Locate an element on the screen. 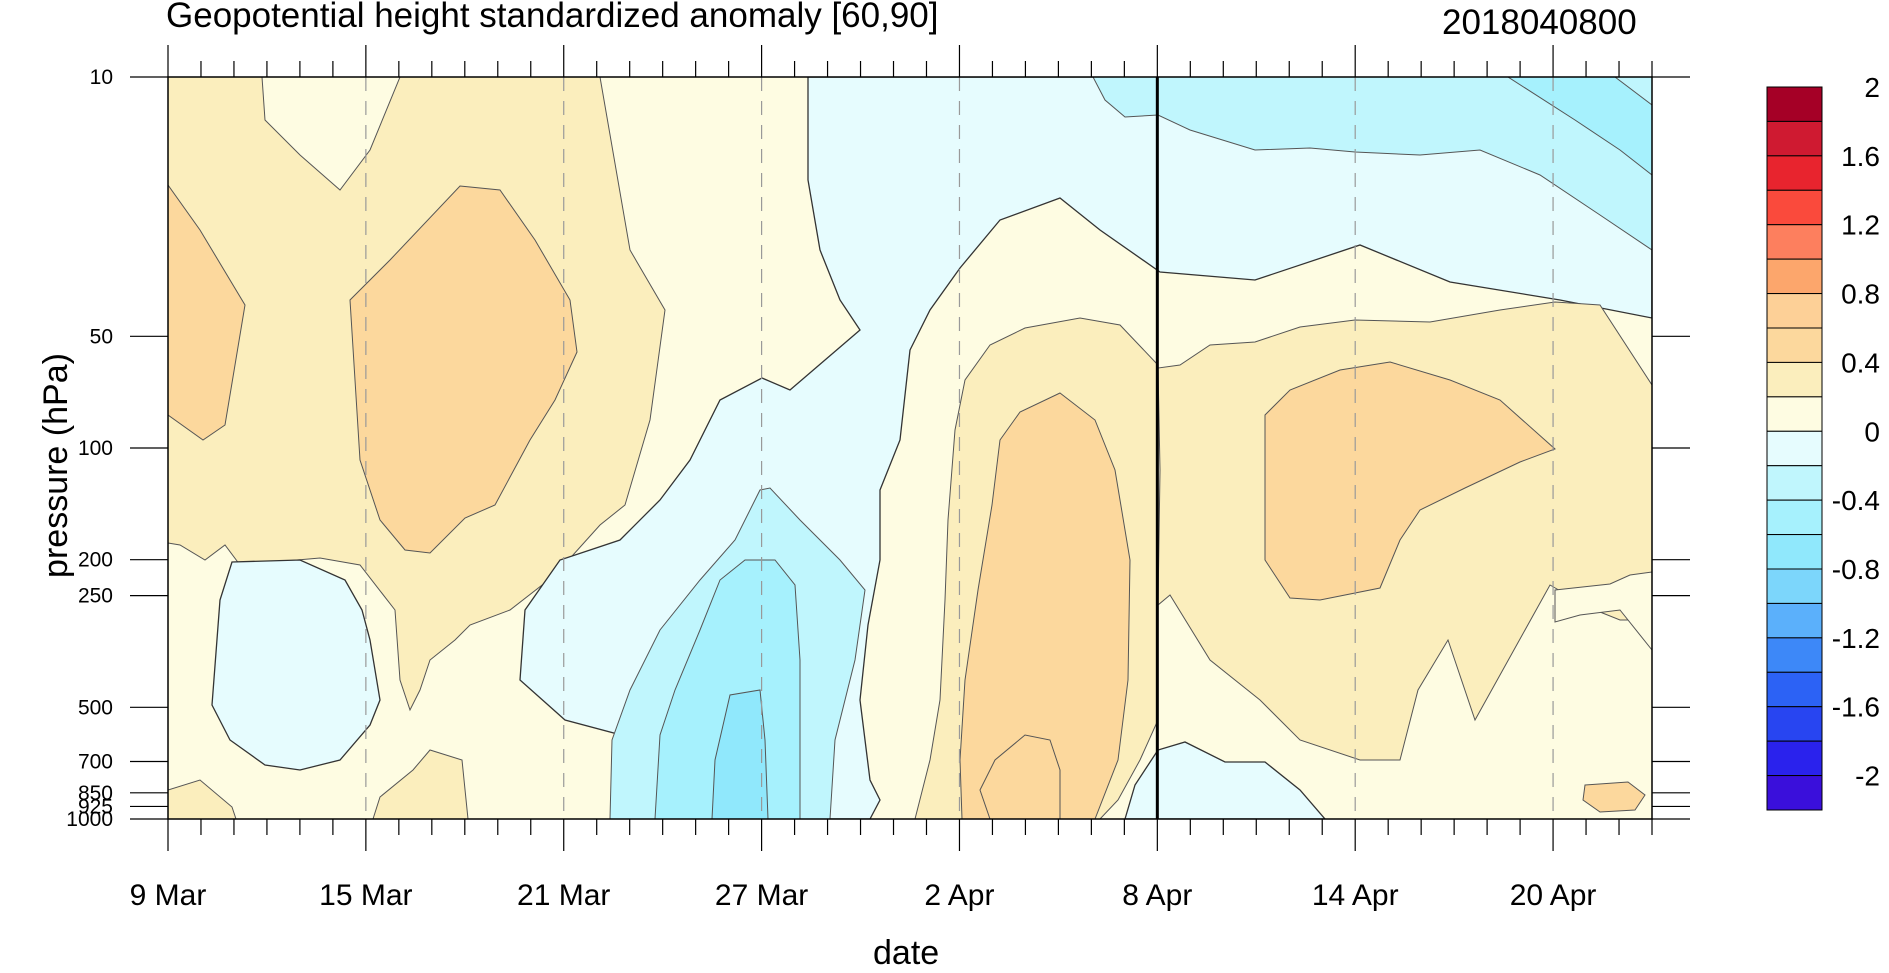 Image resolution: width=1889 pixels, height=973 pixels. contour-region-neg-top-deep is located at coordinates (1579, 126).